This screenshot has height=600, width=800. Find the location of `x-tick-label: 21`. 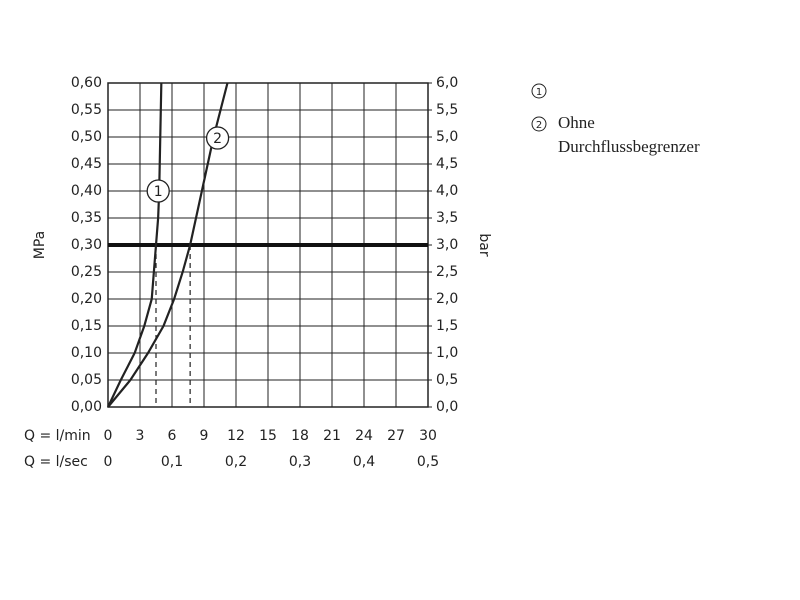

x-tick-label: 21 is located at coordinates (332, 436).